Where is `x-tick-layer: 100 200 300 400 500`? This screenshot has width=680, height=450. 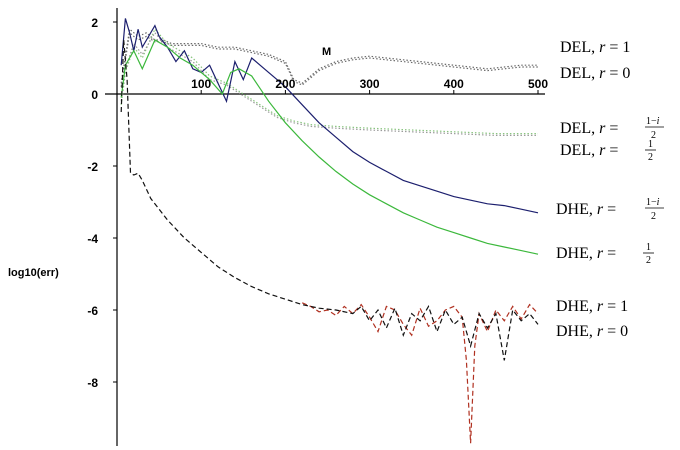 x-tick-layer: 100 200 300 400 500 is located at coordinates (369, 85).